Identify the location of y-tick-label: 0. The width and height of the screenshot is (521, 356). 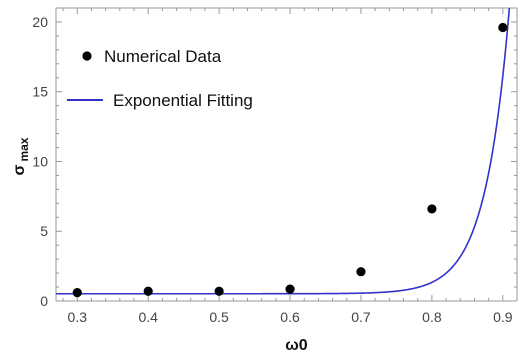
(44, 301).